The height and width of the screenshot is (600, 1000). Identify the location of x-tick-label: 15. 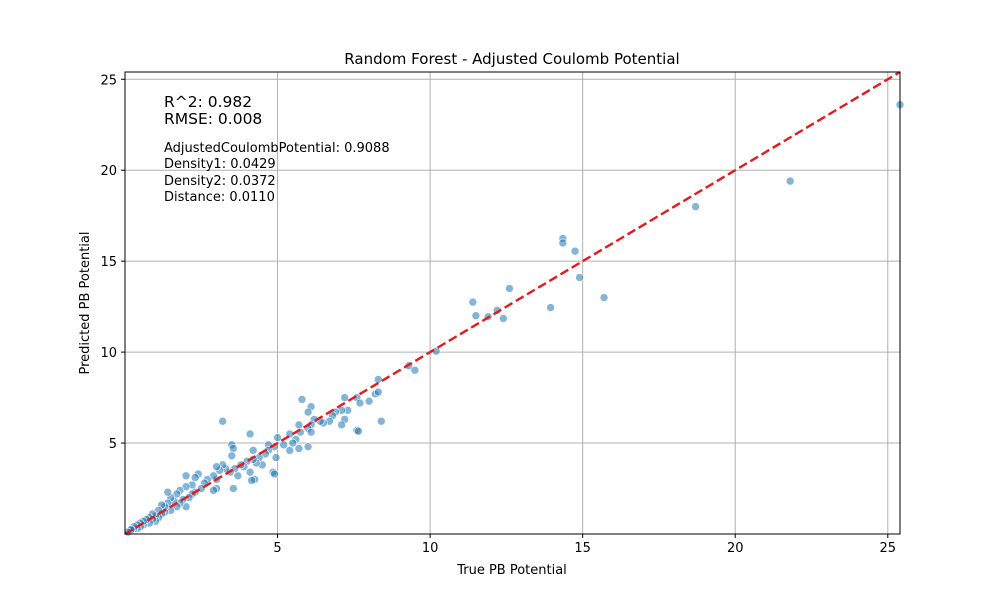
(582, 548).